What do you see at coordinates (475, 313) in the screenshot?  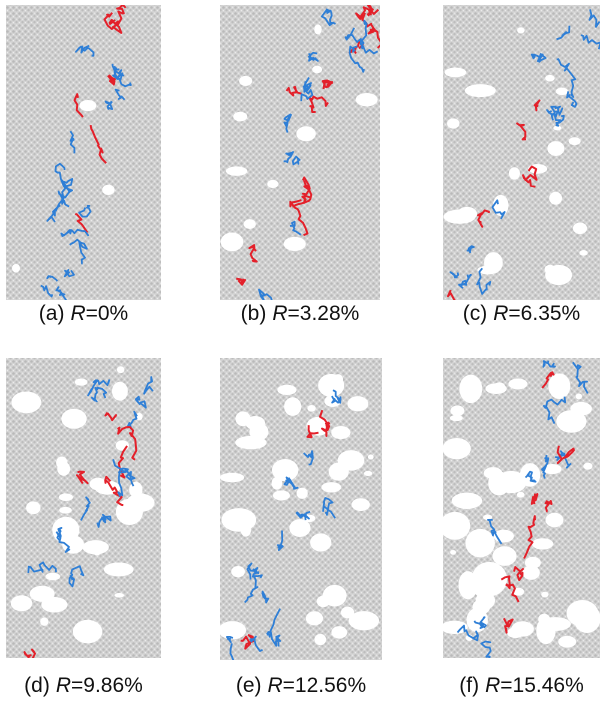 I see `caption-label: (c)` at bounding box center [475, 313].